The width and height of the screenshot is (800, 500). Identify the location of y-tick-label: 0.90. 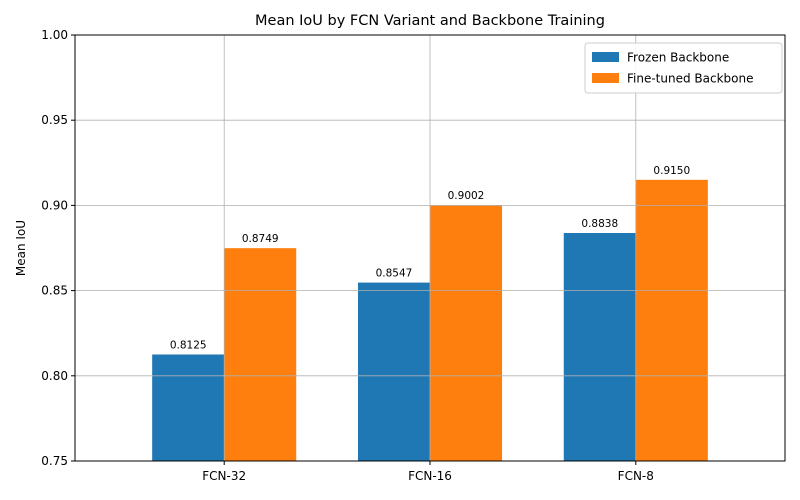
(54, 205).